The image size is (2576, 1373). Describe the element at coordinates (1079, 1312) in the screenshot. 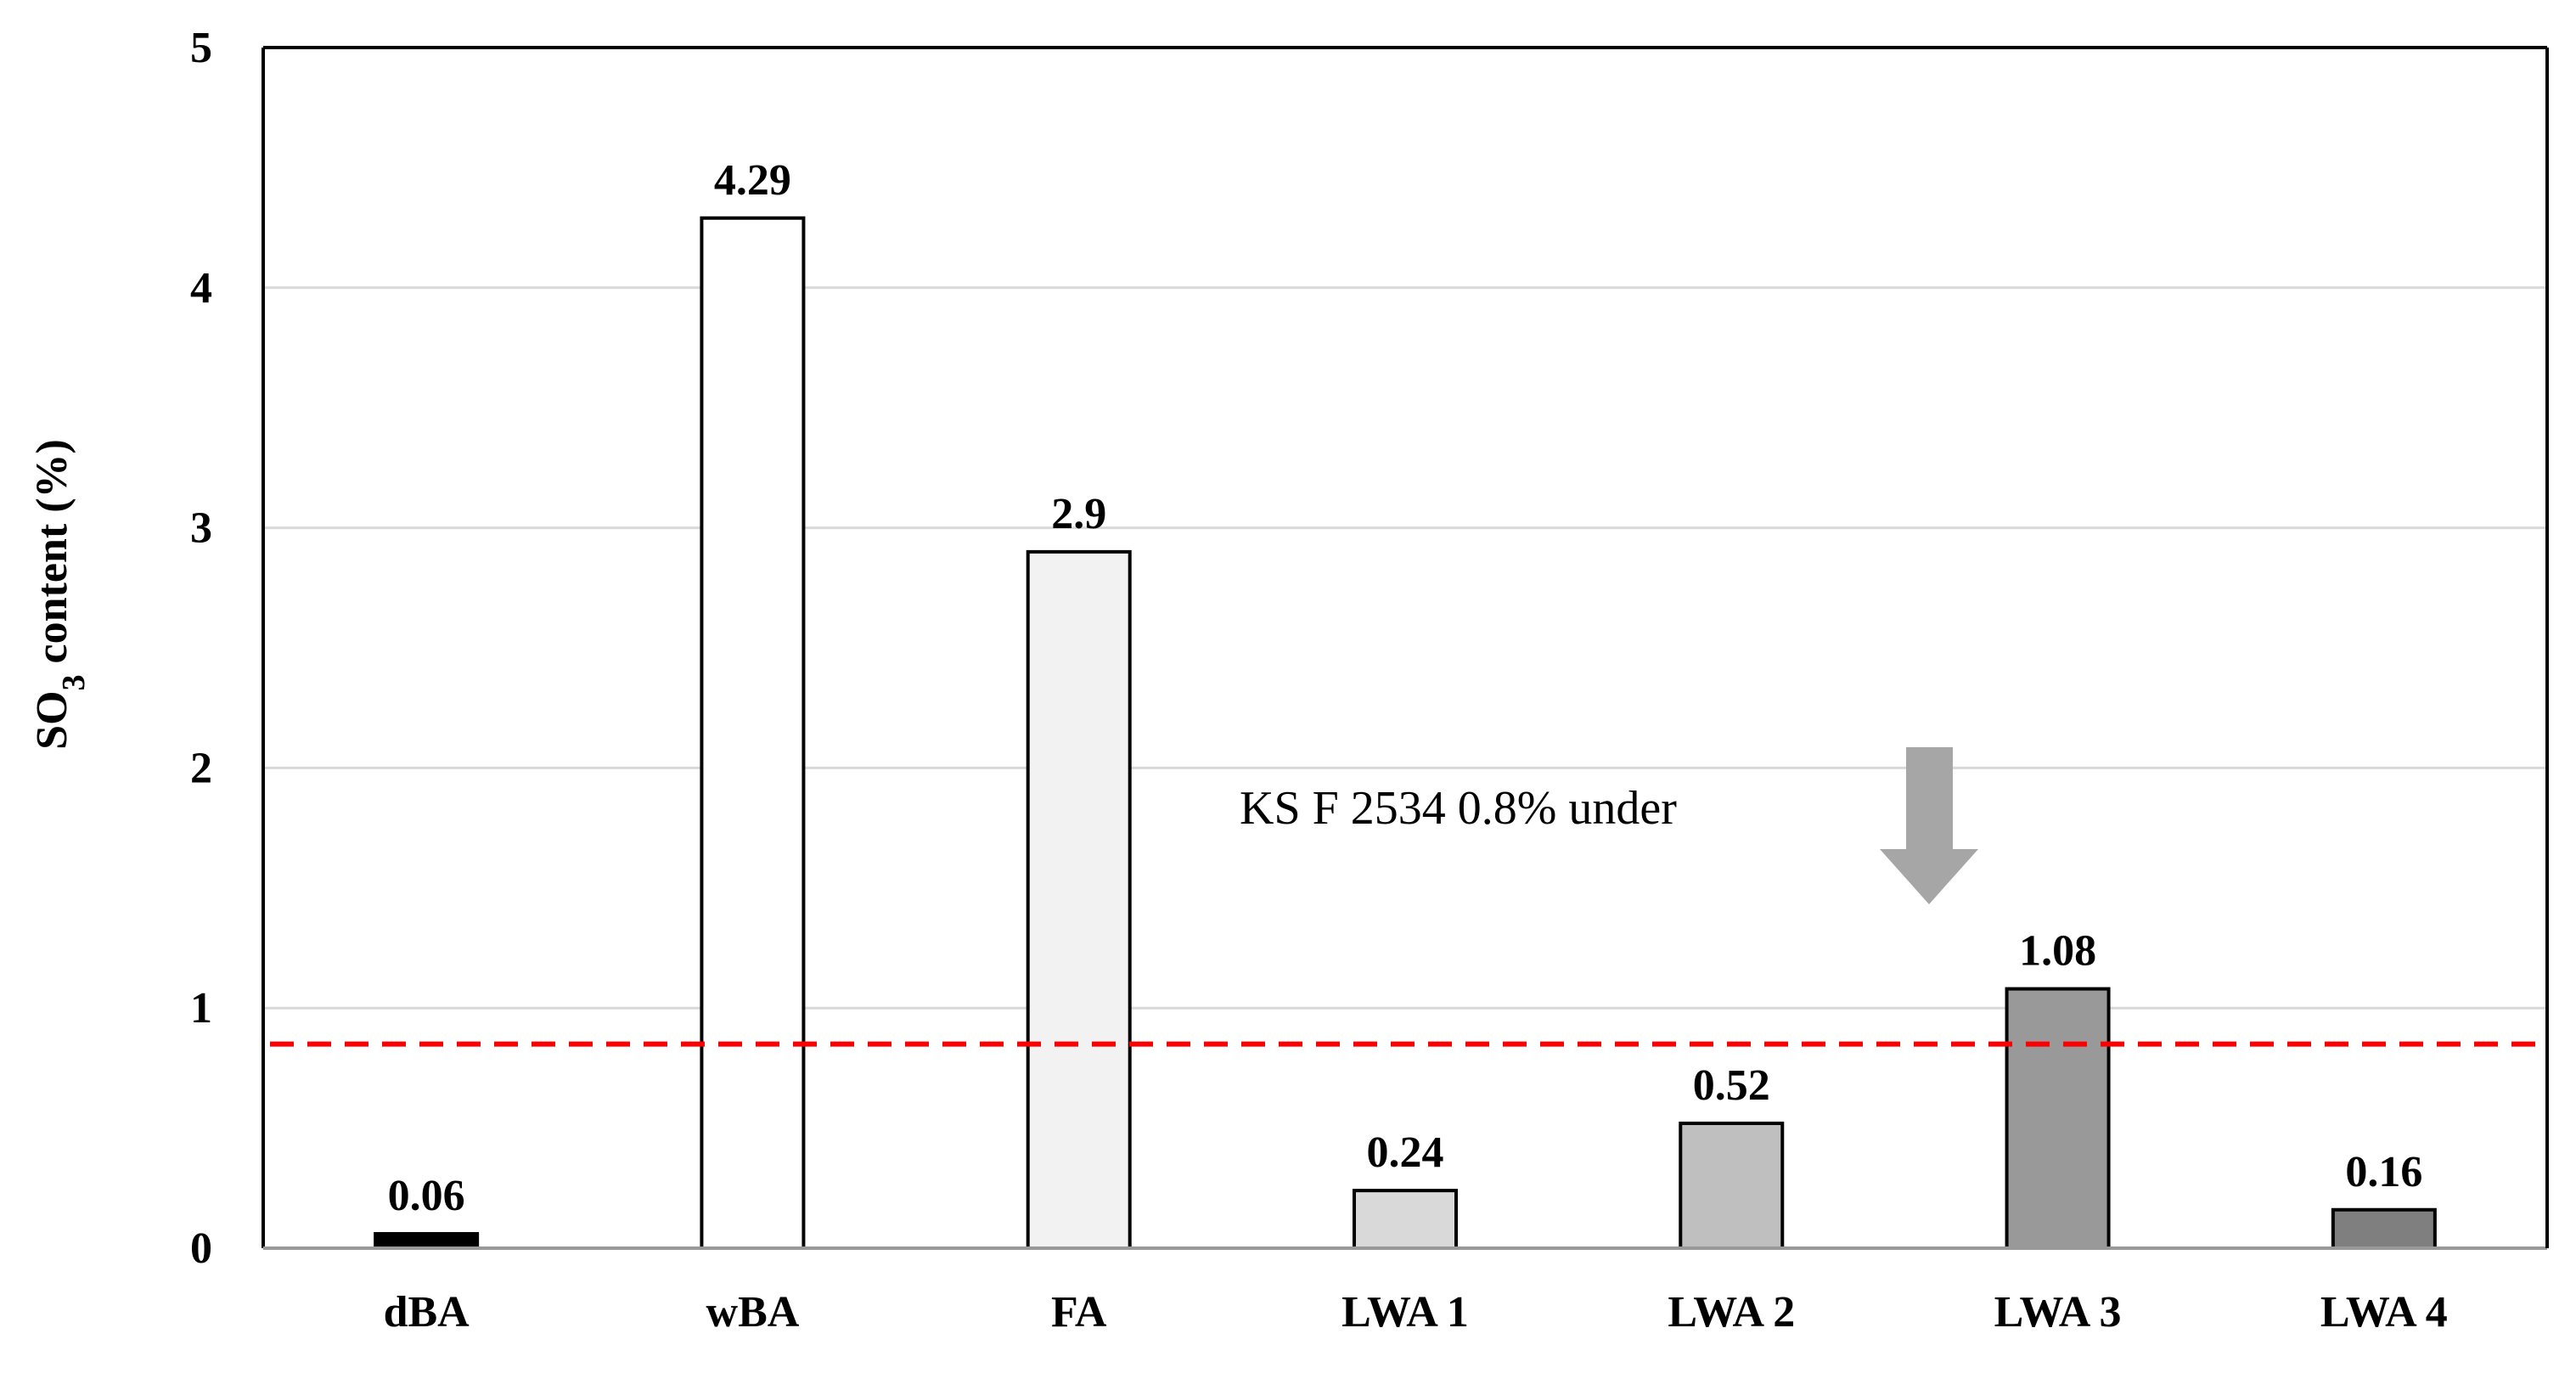

I see `x-tick-label: FA` at that location.